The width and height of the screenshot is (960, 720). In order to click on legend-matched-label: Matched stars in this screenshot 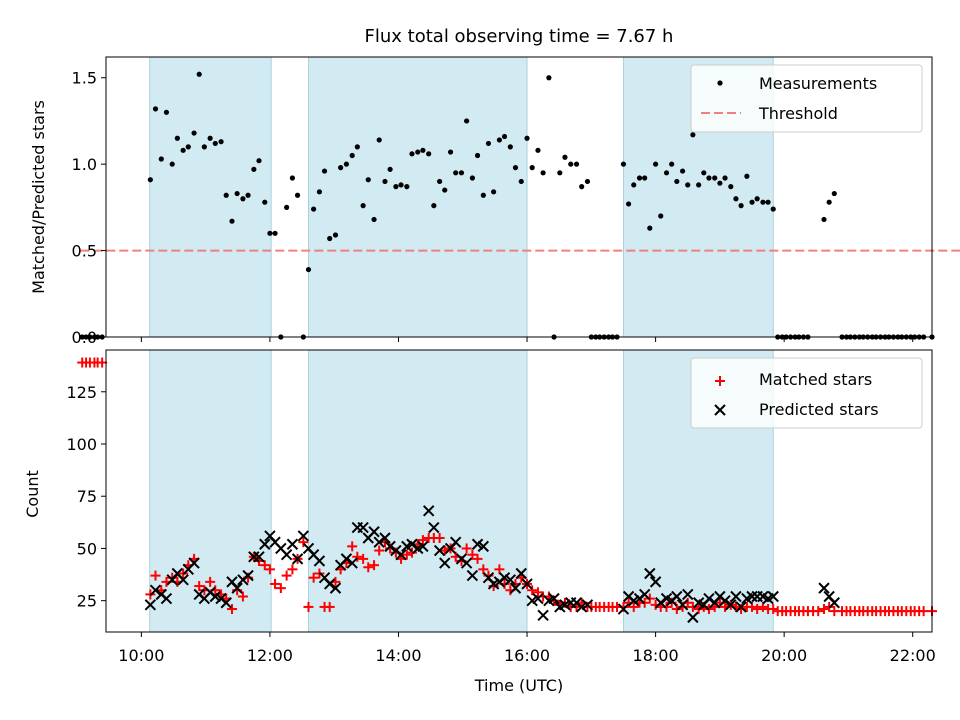, I will do `click(815, 379)`.